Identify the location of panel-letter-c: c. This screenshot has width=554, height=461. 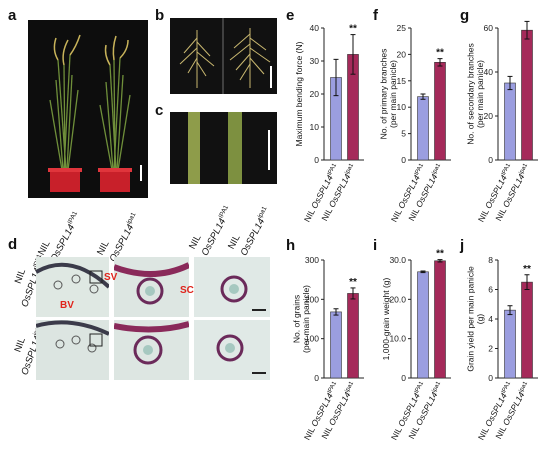
(159, 110).